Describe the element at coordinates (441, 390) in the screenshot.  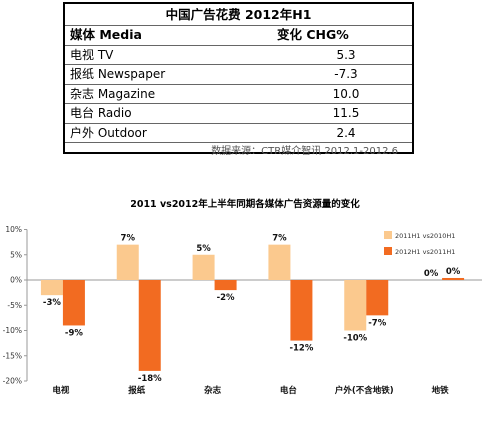
I see `category-label: 地铁` at that location.